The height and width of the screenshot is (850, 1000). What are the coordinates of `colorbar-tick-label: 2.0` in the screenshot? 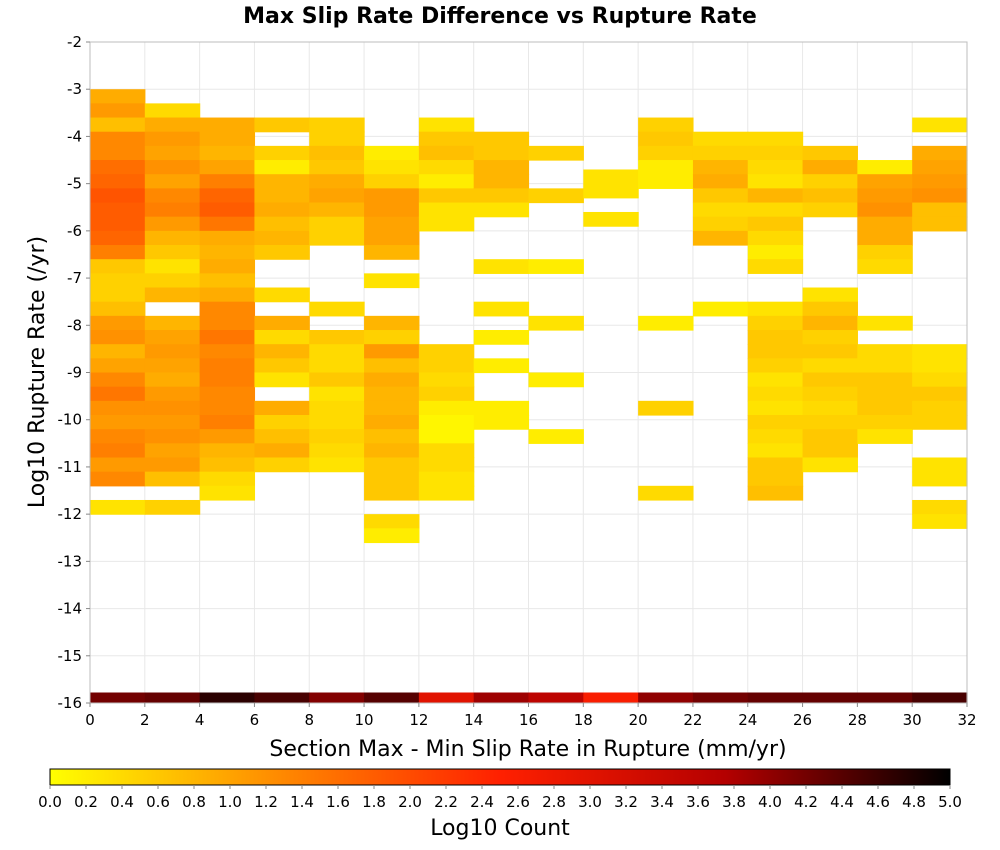 It's located at (410, 802).